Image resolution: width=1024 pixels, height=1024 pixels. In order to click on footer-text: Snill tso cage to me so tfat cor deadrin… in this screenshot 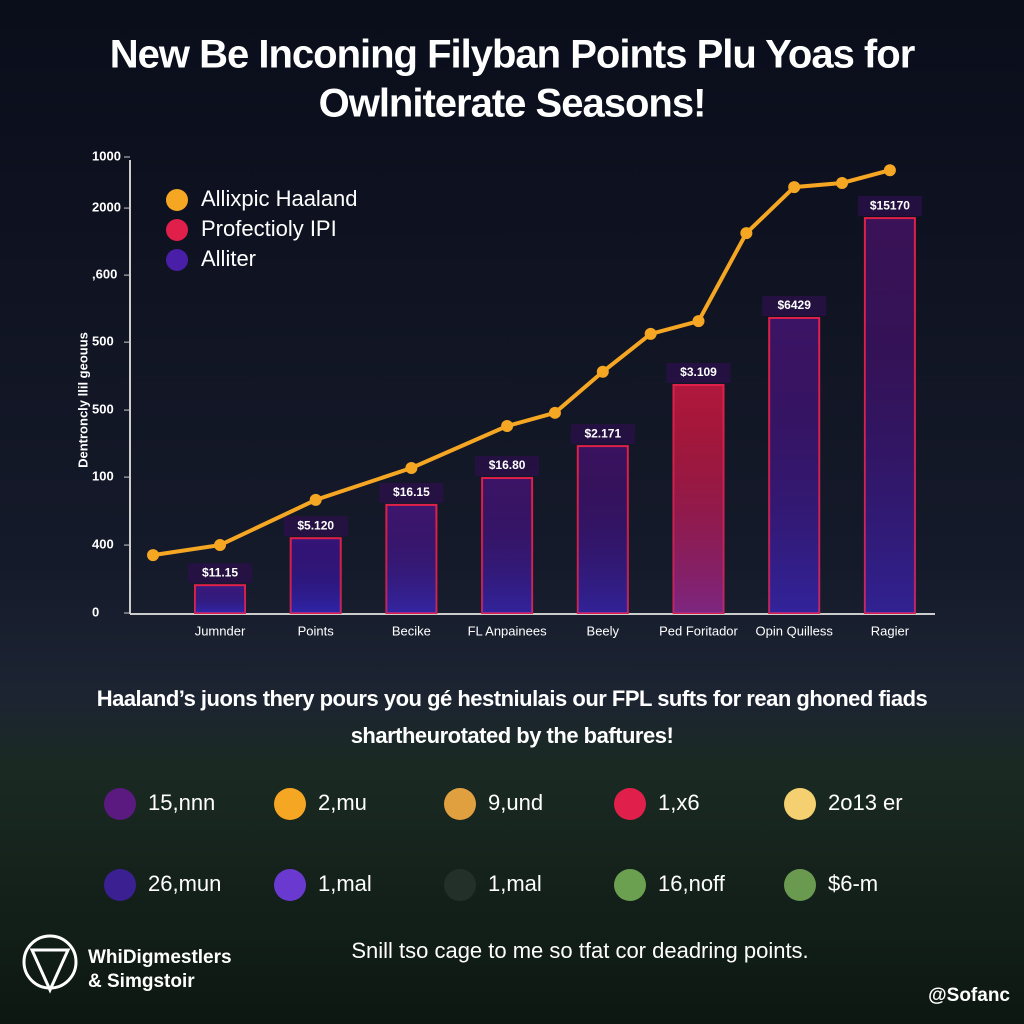, I will do `click(579, 950)`.